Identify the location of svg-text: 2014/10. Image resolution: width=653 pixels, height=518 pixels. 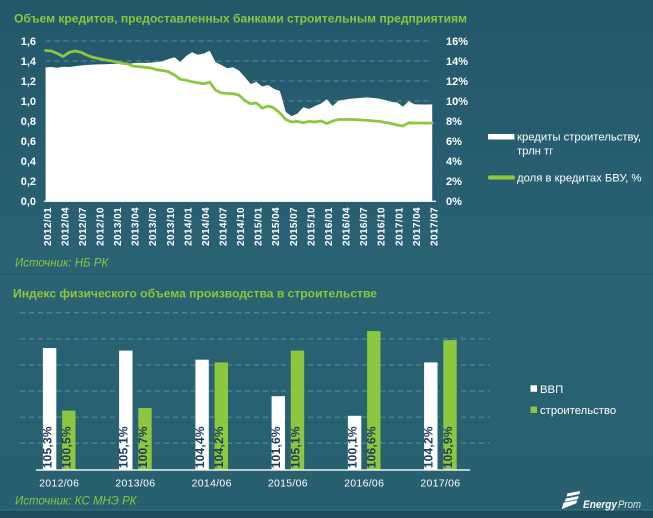
(241, 226).